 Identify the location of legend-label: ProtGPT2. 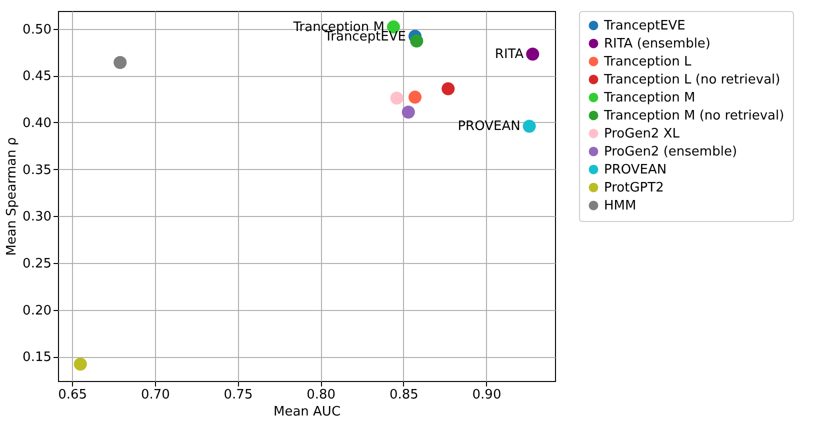
(634, 188).